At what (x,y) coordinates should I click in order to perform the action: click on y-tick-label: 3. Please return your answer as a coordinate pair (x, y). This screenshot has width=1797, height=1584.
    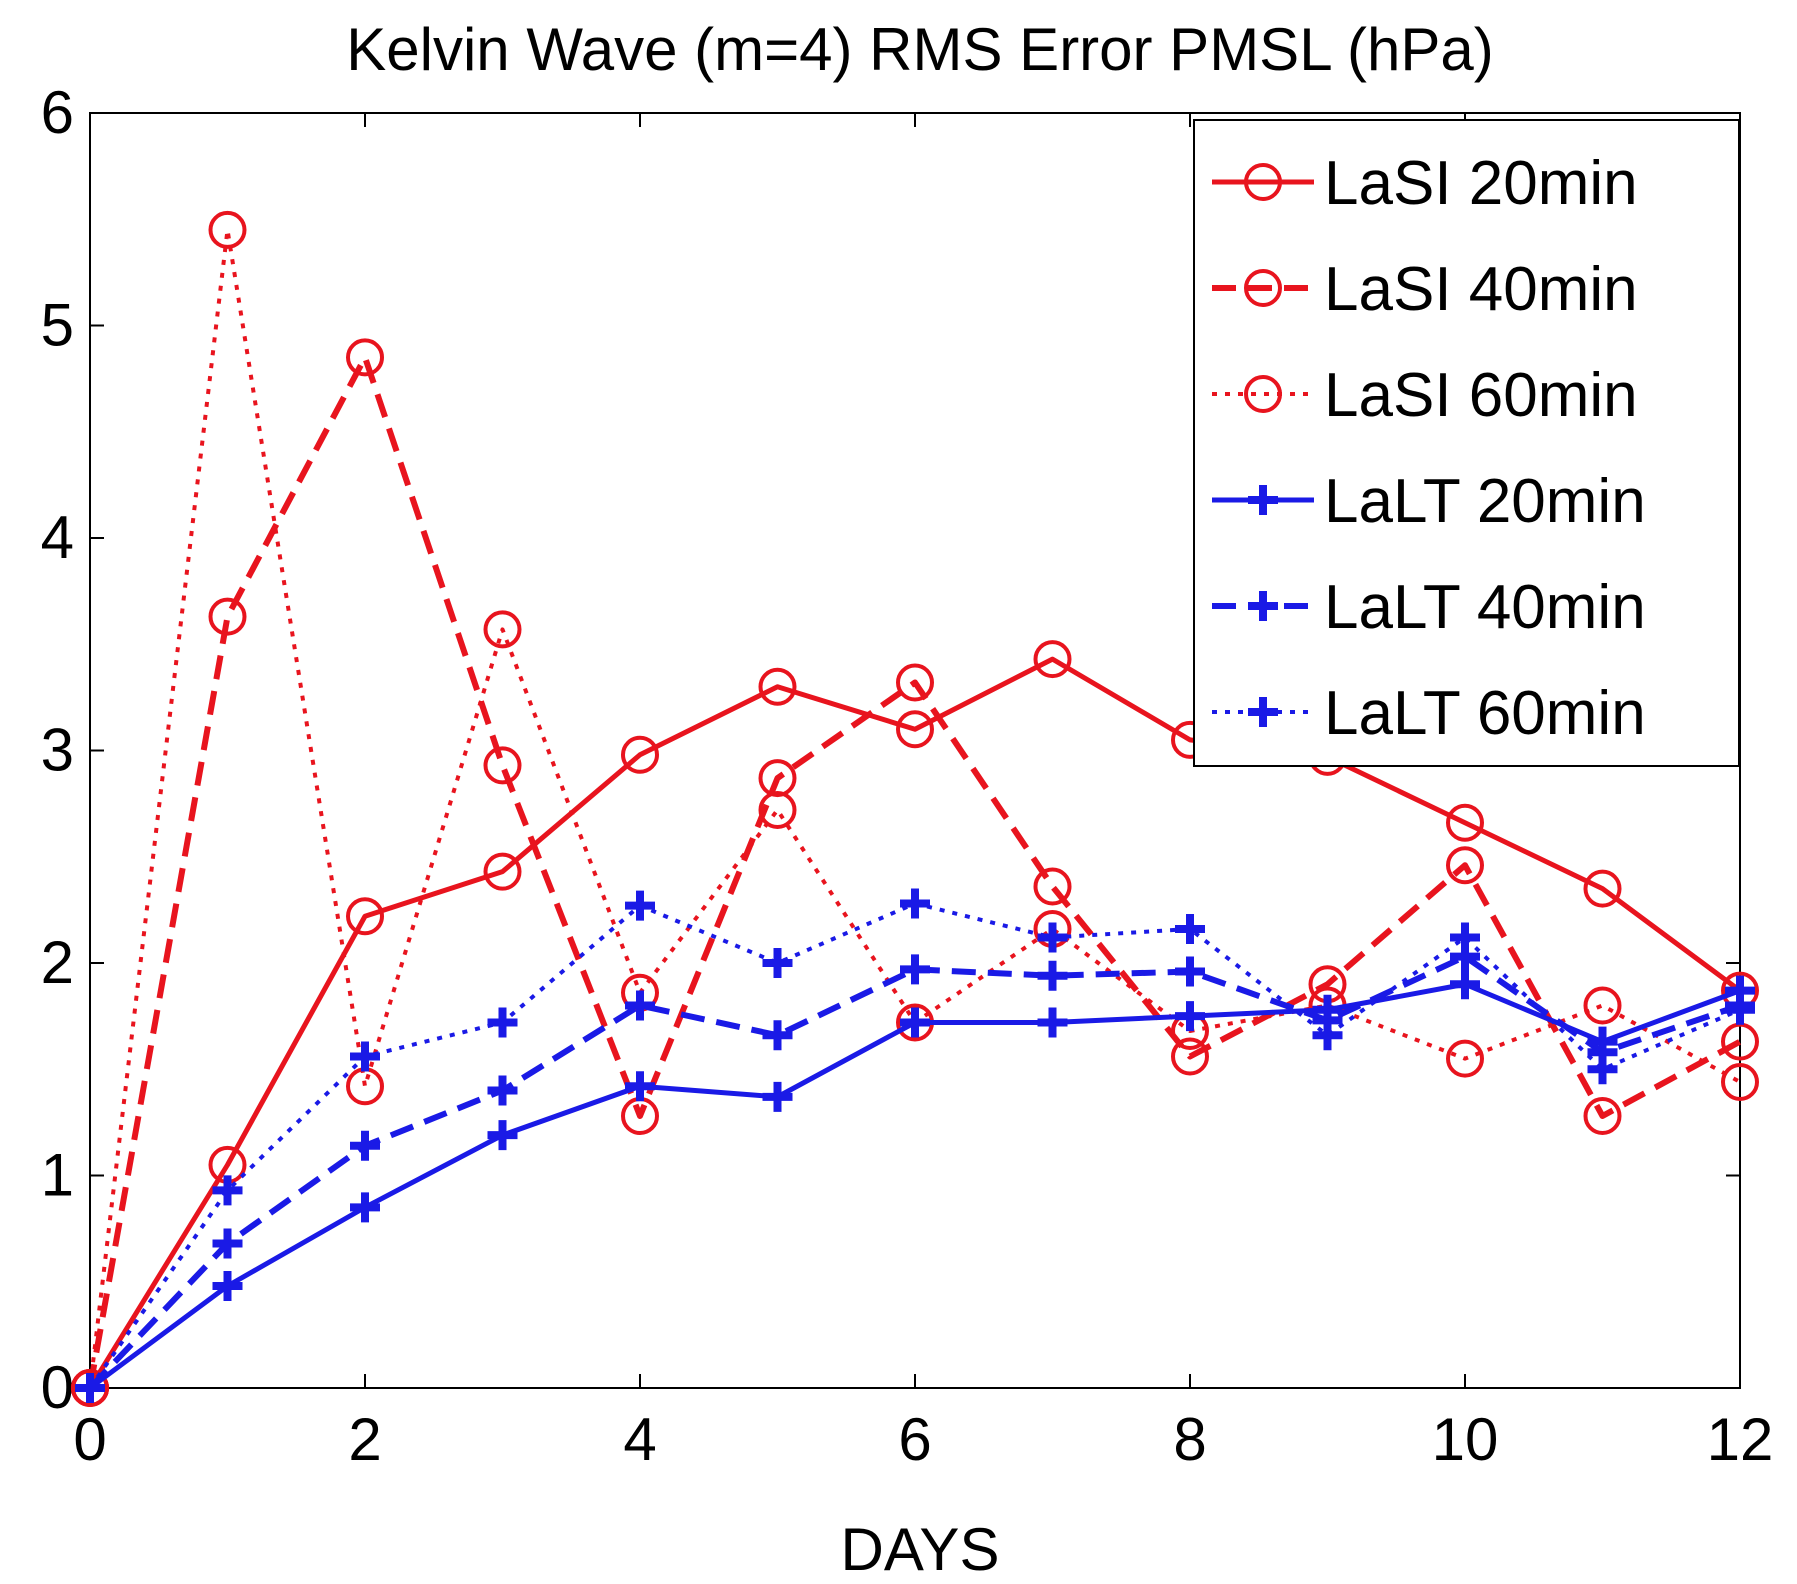
    Looking at the image, I should click on (57, 750).